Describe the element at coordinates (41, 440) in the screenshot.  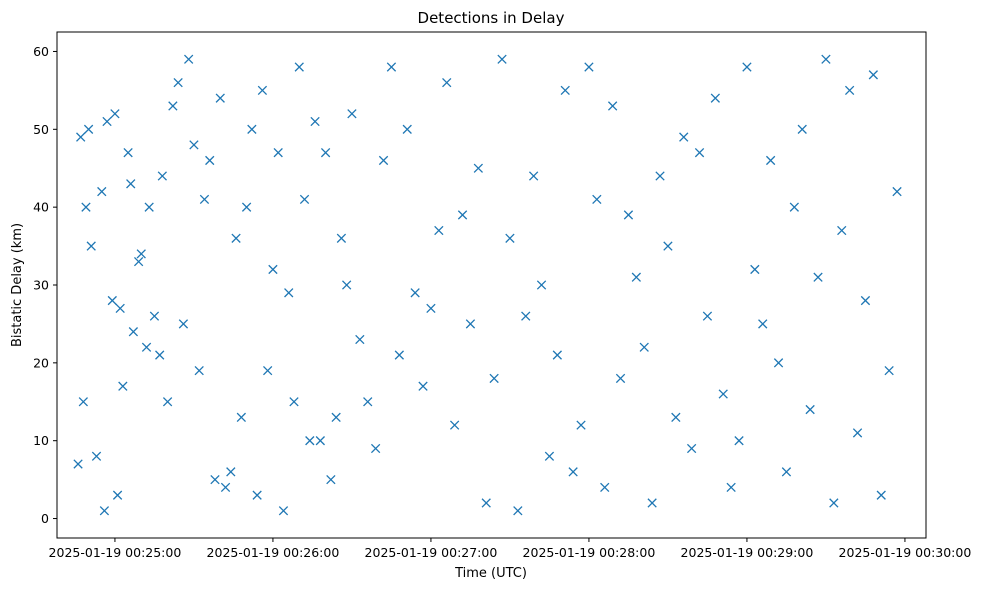
I see `y-tick-label: 10` at that location.